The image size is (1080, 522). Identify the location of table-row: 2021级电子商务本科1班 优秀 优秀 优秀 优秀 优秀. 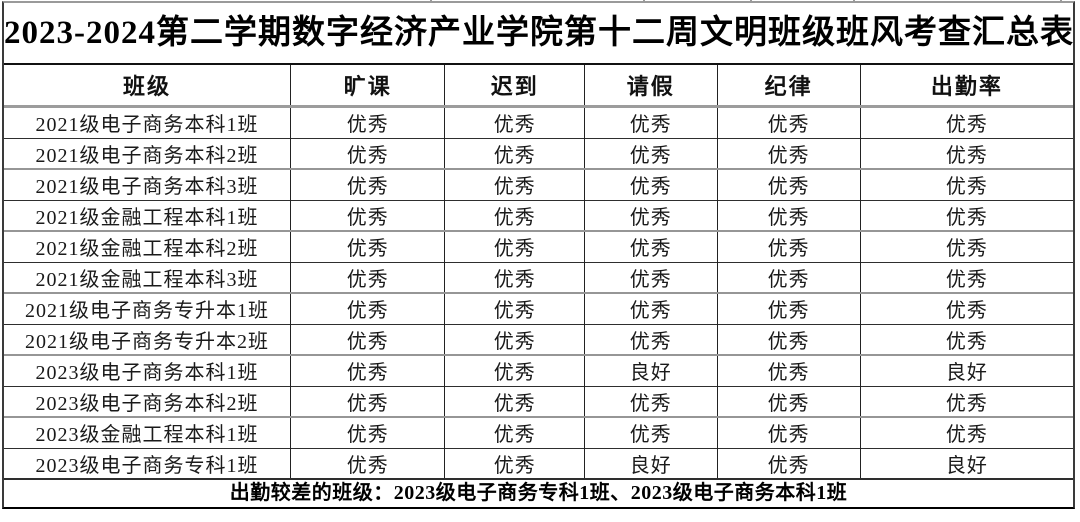
(538, 122).